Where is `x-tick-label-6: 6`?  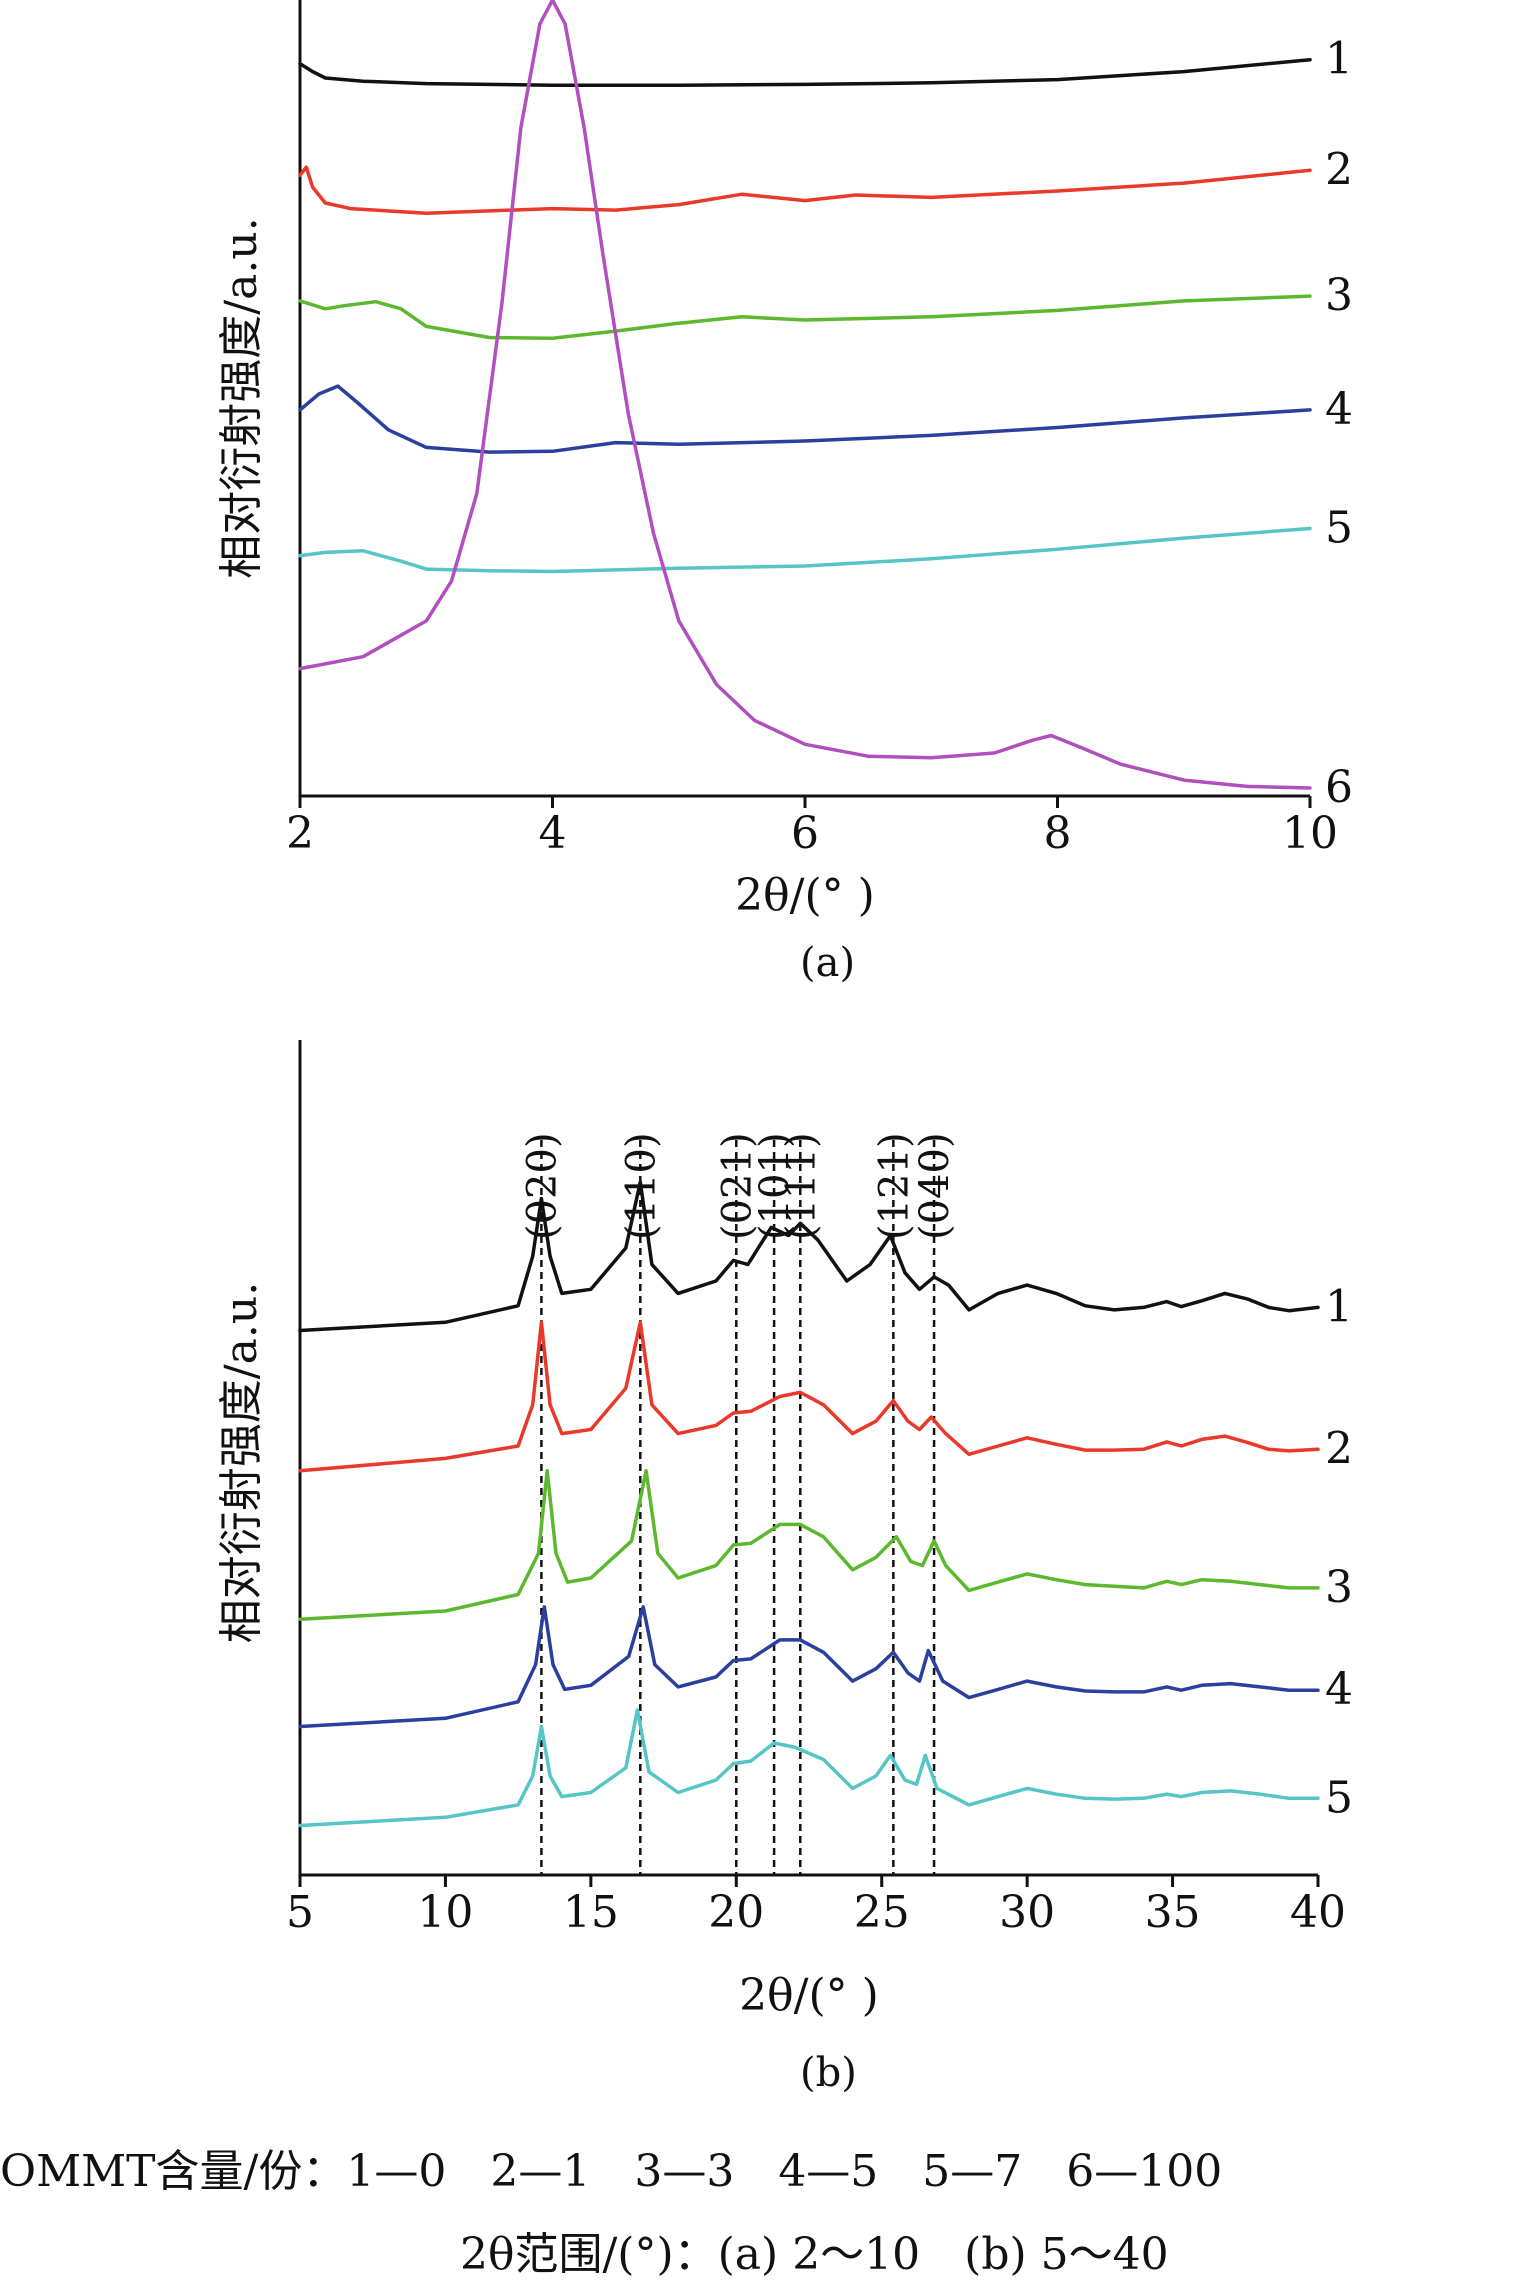
x-tick-label-6: 6 is located at coordinates (805, 833).